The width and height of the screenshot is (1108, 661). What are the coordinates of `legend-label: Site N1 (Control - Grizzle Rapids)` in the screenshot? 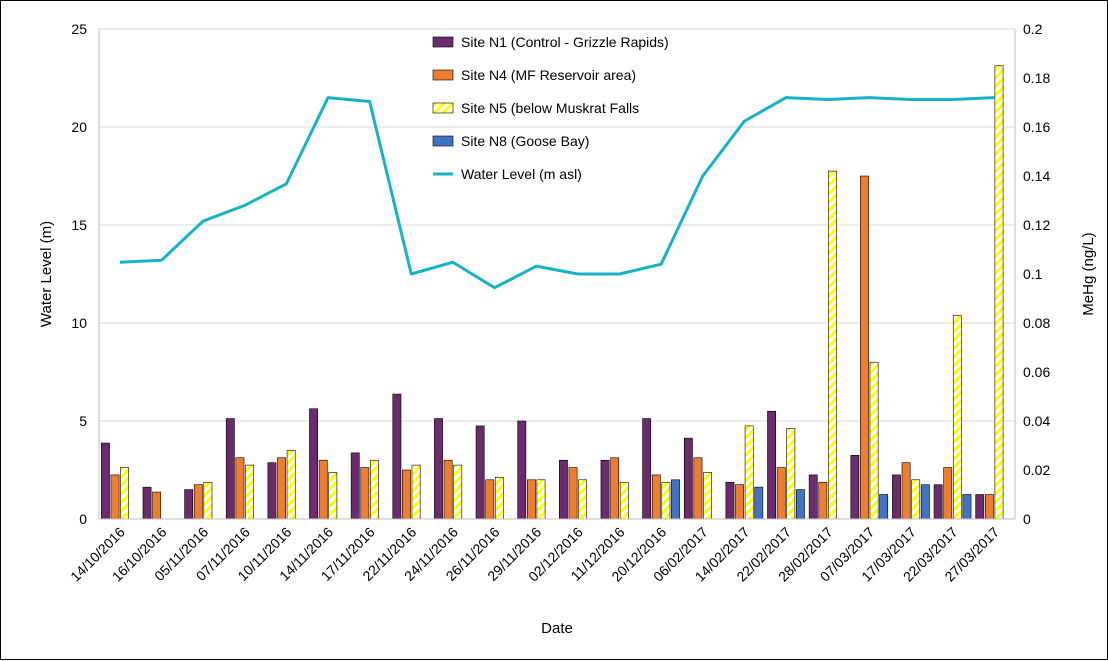 It's located at (565, 42).